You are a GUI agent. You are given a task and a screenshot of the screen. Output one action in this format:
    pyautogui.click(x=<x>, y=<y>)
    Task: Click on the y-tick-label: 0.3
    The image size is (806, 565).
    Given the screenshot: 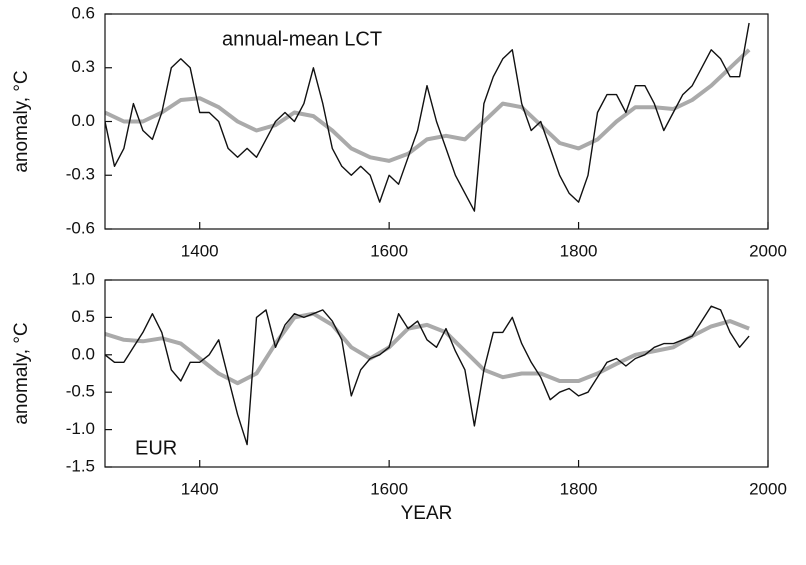 What is the action you would take?
    pyautogui.click(x=83, y=66)
    